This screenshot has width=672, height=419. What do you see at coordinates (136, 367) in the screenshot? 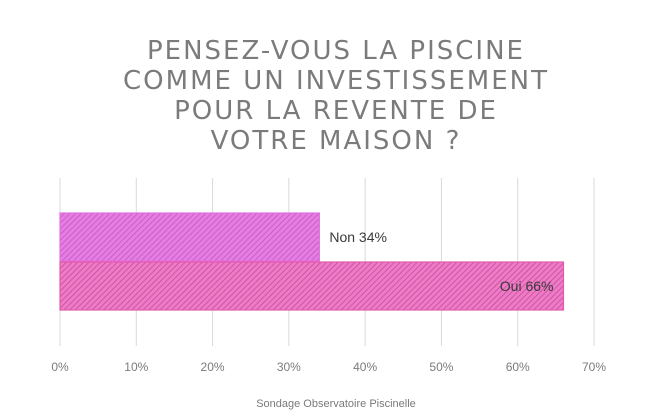
I see `x-tick-label-1: 10%` at bounding box center [136, 367].